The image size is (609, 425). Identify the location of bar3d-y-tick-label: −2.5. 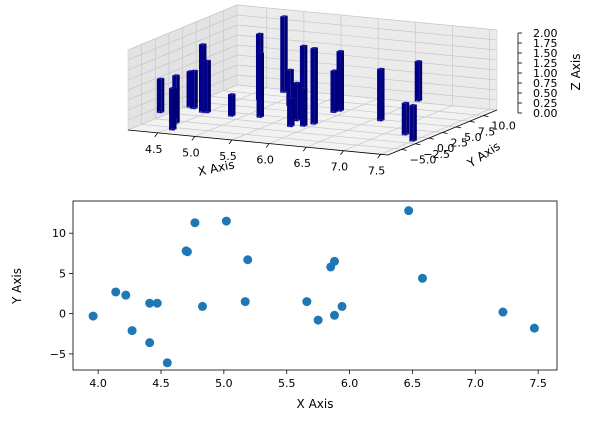
(436, 154).